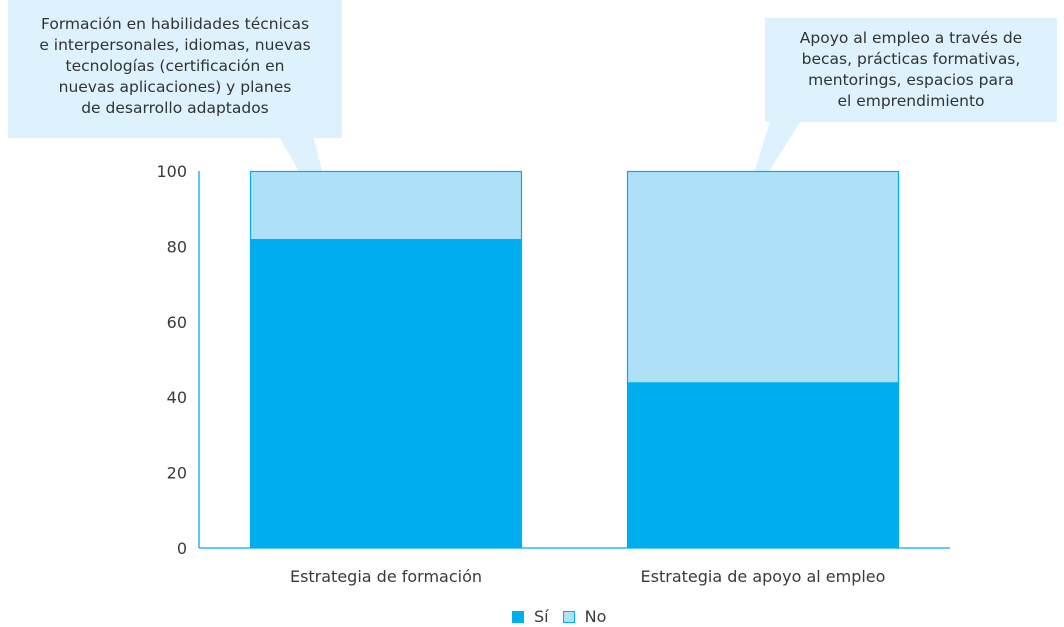 The height and width of the screenshot is (627, 1064). Describe the element at coordinates (171, 171) in the screenshot. I see `y-tick-label: 100` at that location.